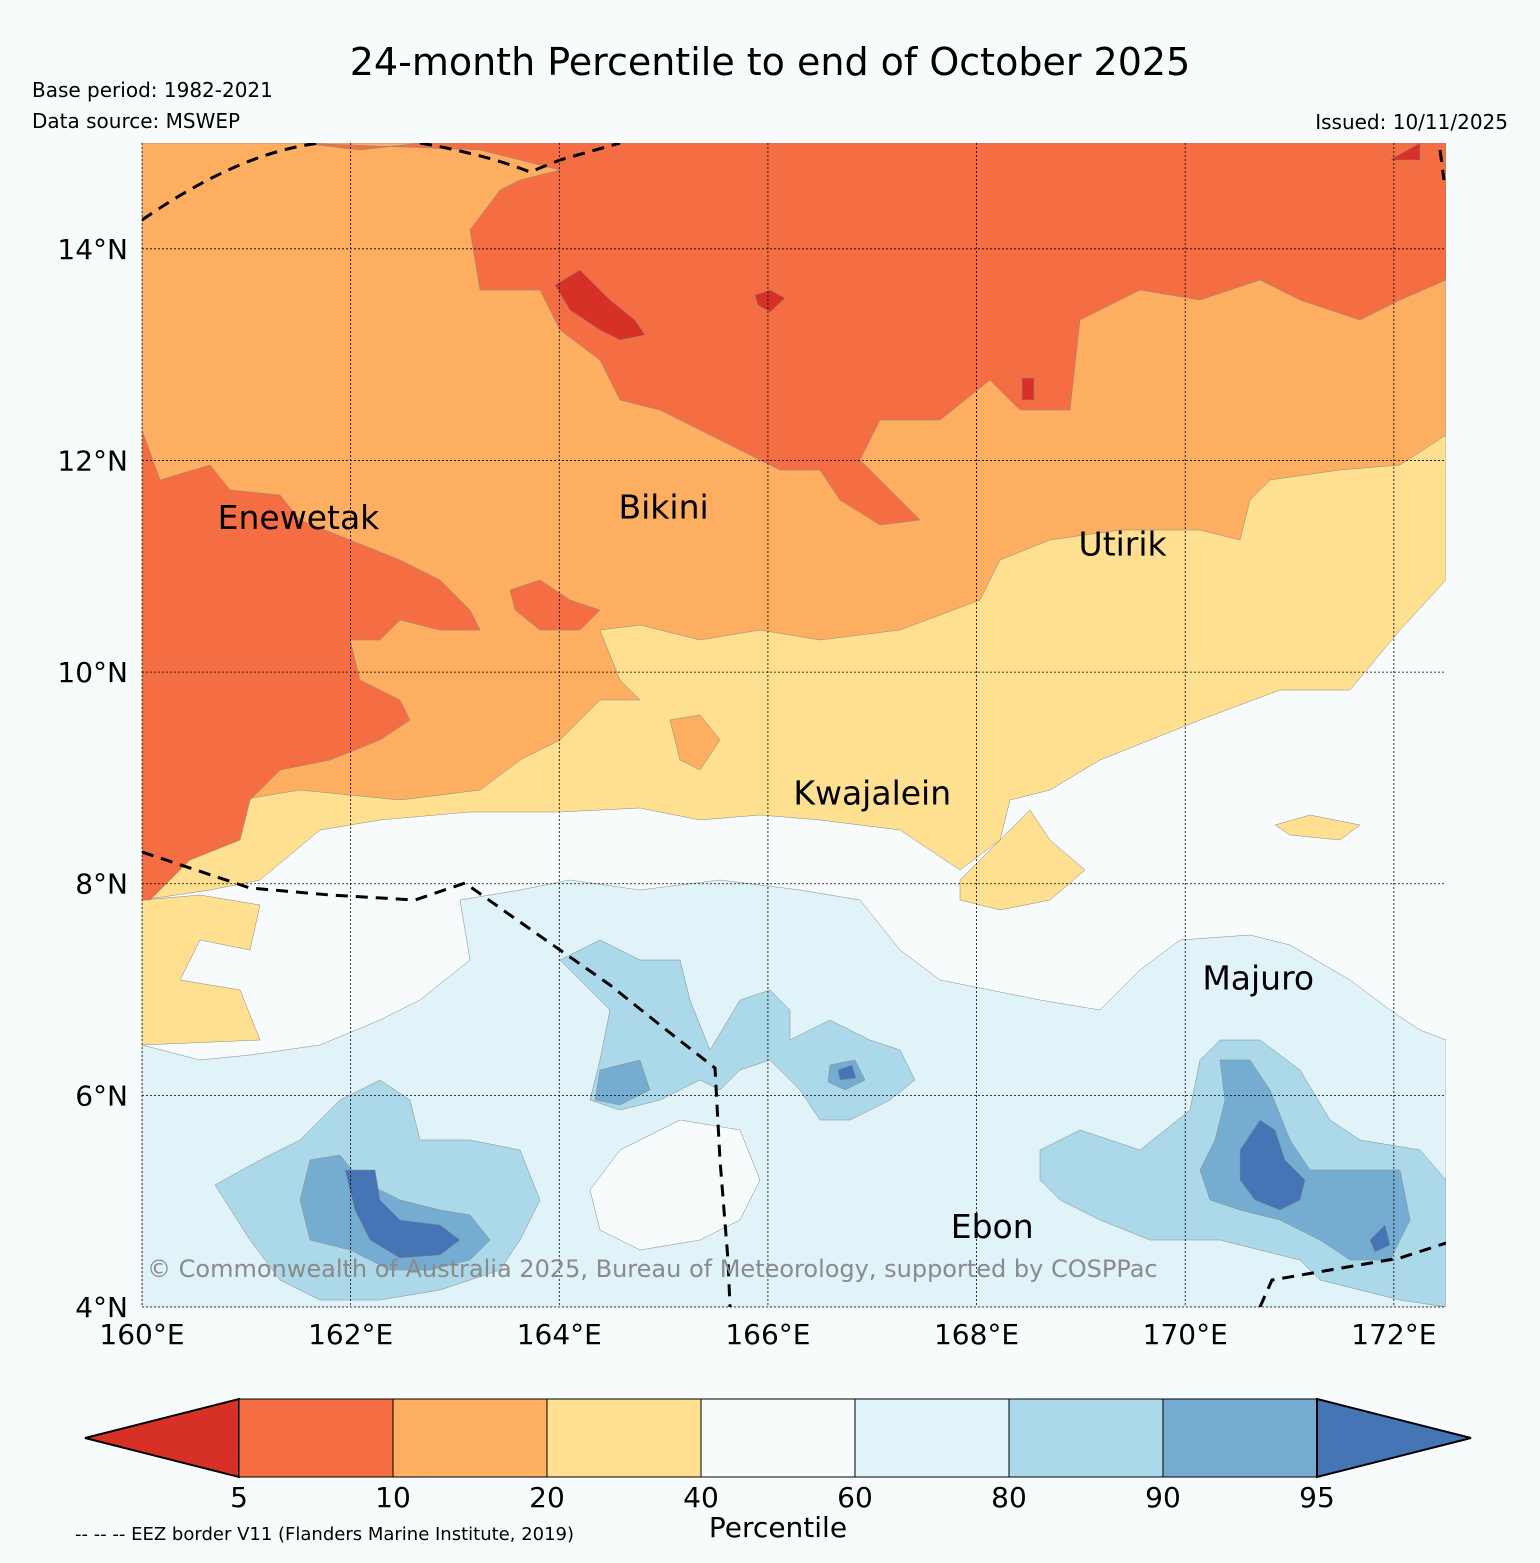  What do you see at coordinates (162, 1438) in the screenshot?
I see `colorbar-extend-low` at bounding box center [162, 1438].